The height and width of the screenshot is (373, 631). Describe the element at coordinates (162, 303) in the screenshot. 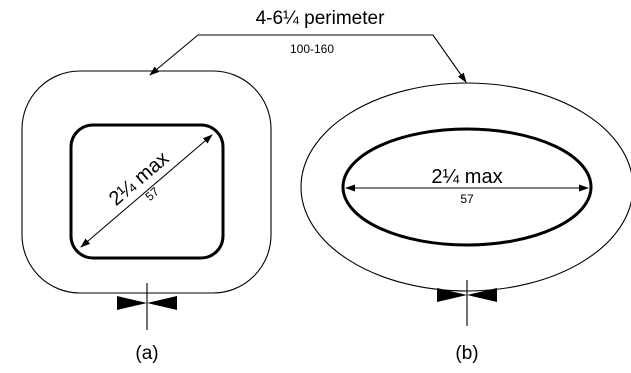

I see `right-tick-arrow-a` at that location.